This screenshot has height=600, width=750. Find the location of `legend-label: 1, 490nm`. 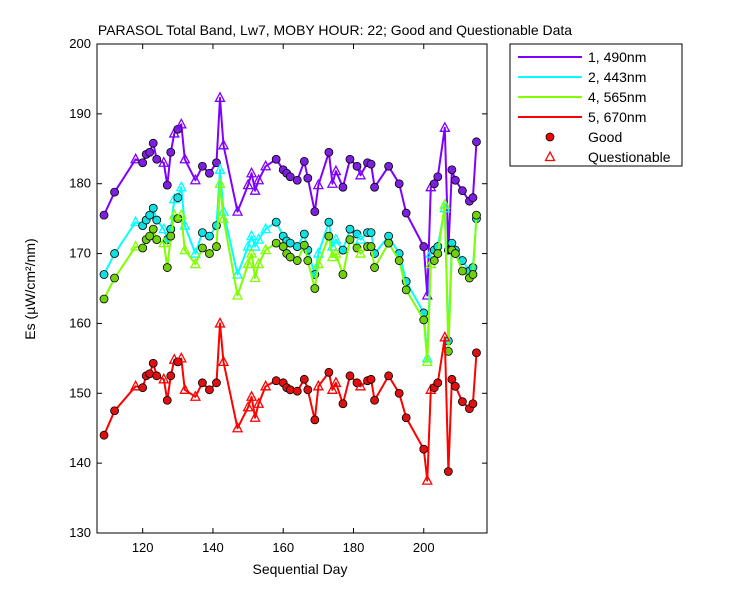

legend-label: 1, 490nm is located at coordinates (617, 57).